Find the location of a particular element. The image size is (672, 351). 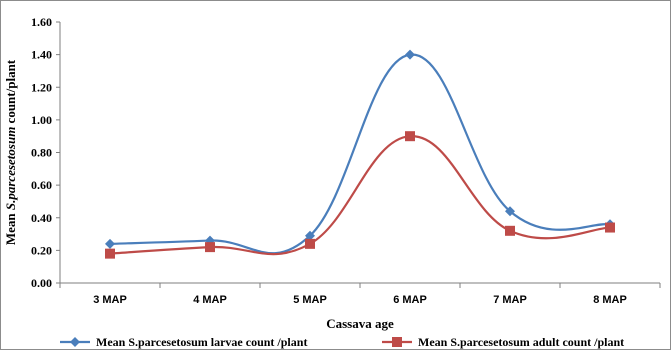

x-tick-label: 7 MAP is located at coordinates (510, 300).